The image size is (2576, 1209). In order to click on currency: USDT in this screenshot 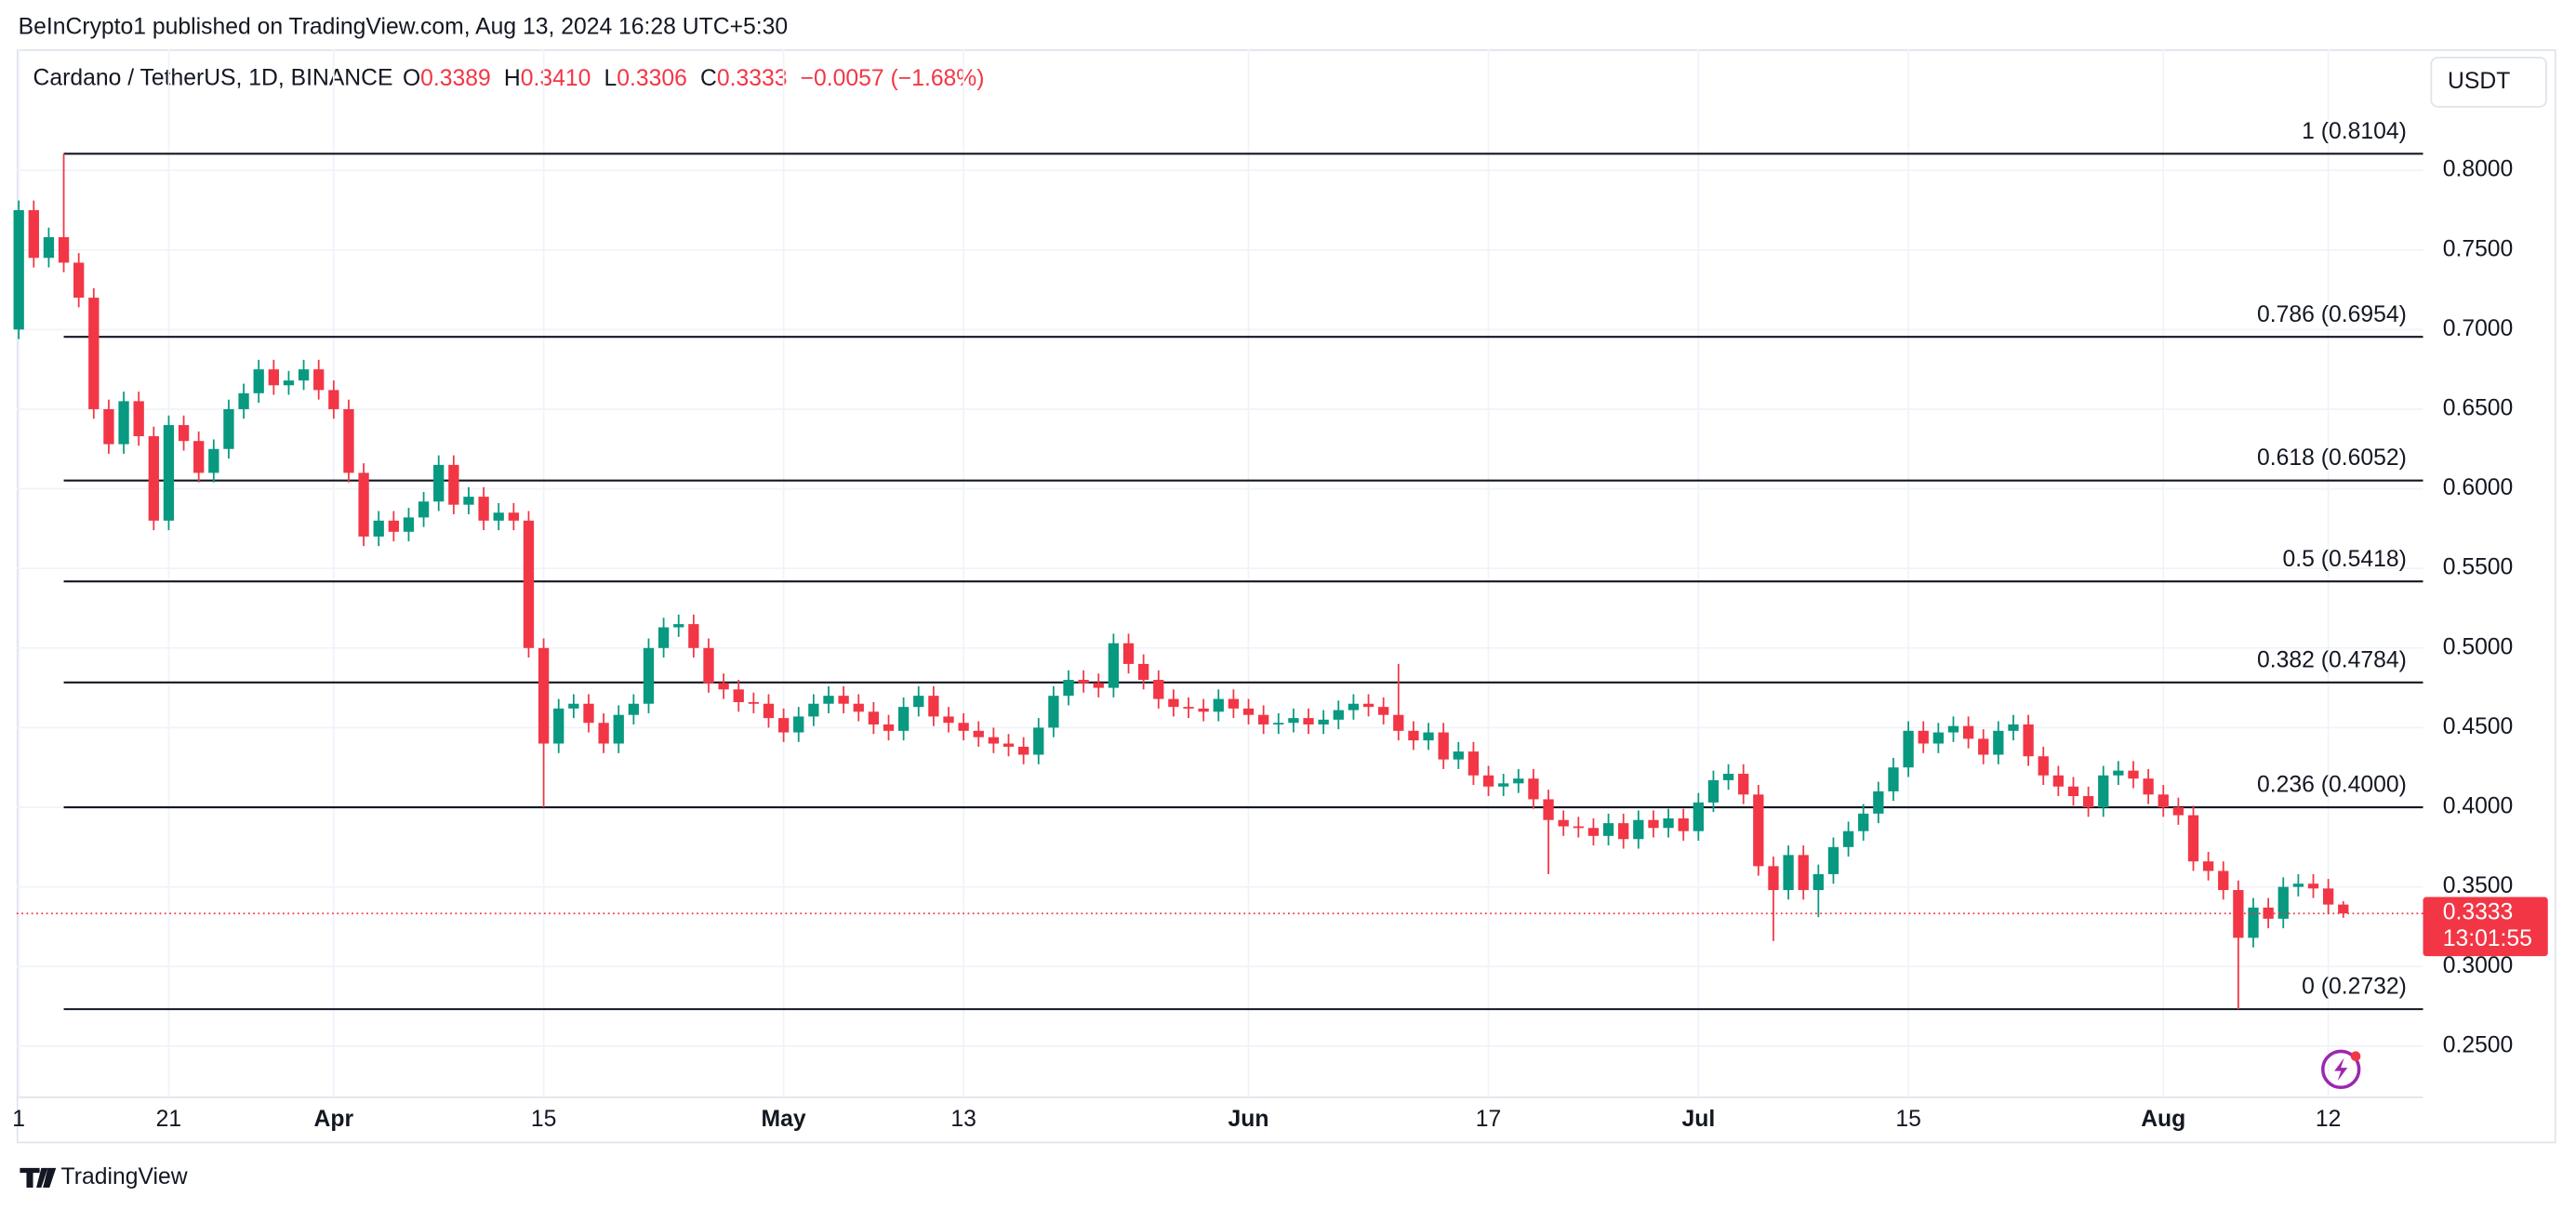, I will do `click(2479, 81)`.